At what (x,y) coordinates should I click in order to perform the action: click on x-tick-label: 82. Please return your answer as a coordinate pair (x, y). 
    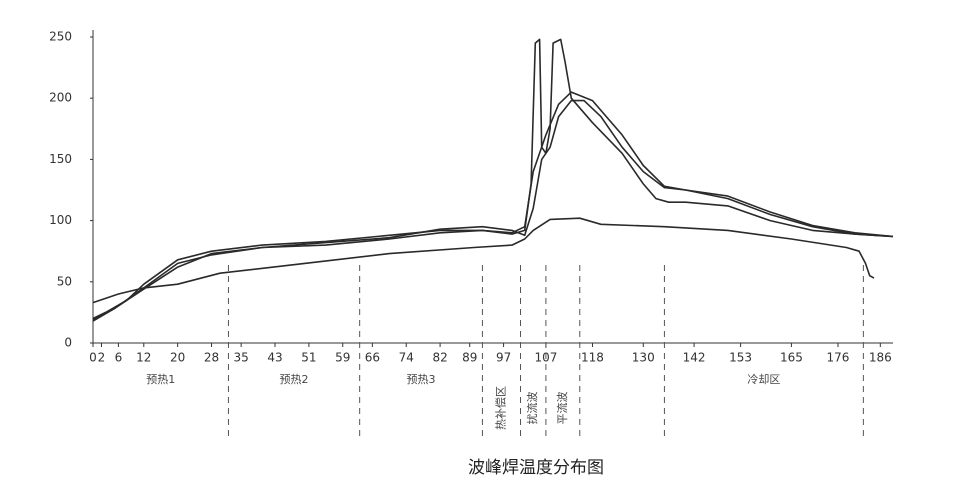
    Looking at the image, I should click on (439, 358).